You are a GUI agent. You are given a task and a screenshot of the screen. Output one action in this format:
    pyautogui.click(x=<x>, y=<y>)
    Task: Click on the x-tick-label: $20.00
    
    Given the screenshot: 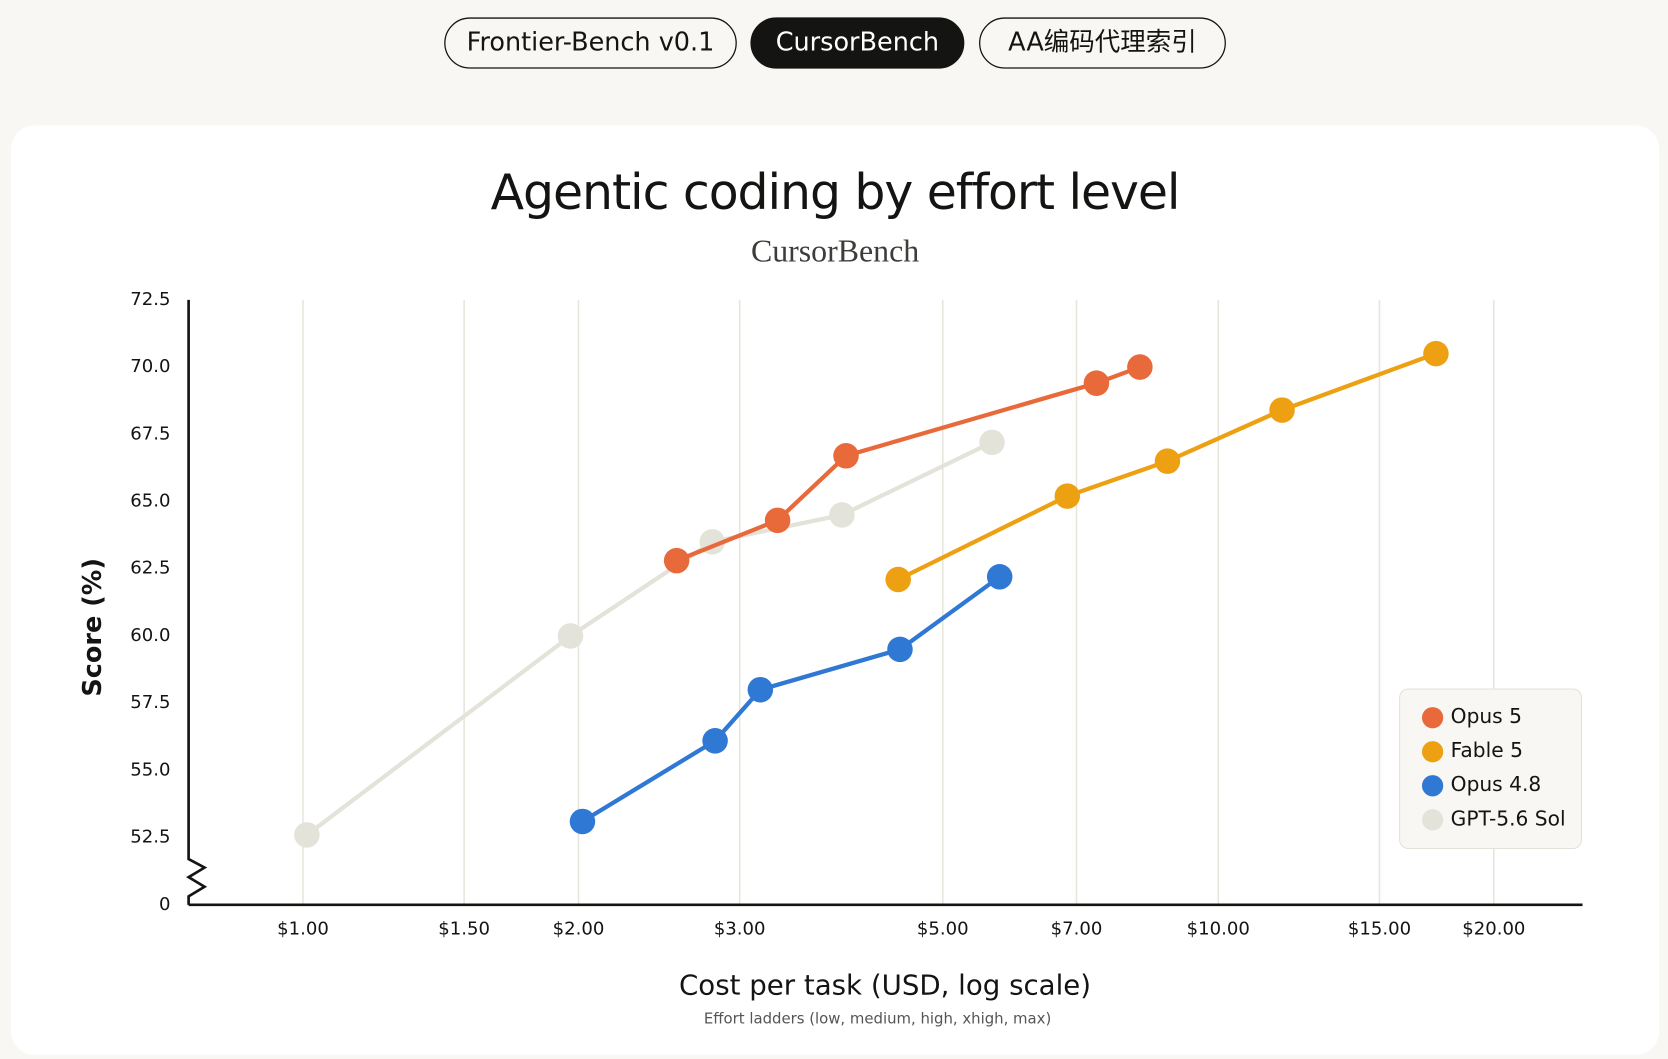 What is the action you would take?
    pyautogui.click(x=1493, y=928)
    